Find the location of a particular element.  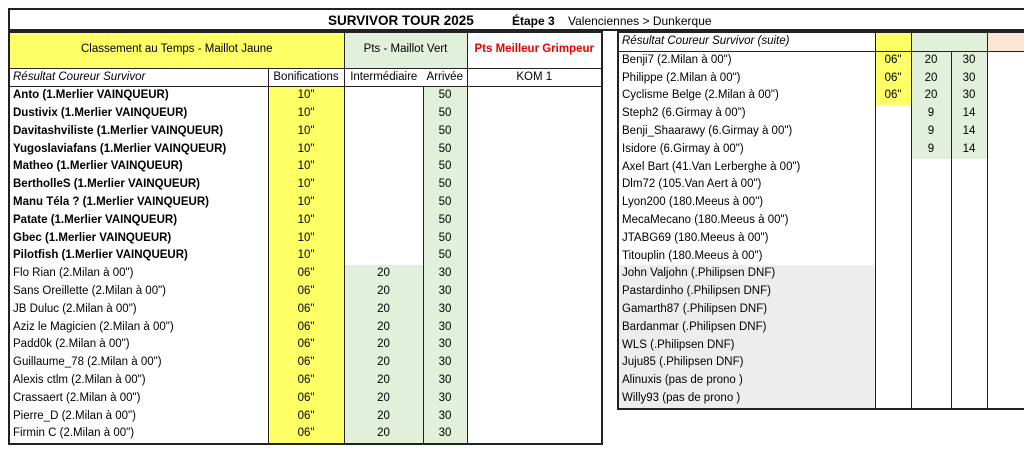

subheader-resultat-suite: Résultat Coureur Survivor (suite) is located at coordinates (706, 41).